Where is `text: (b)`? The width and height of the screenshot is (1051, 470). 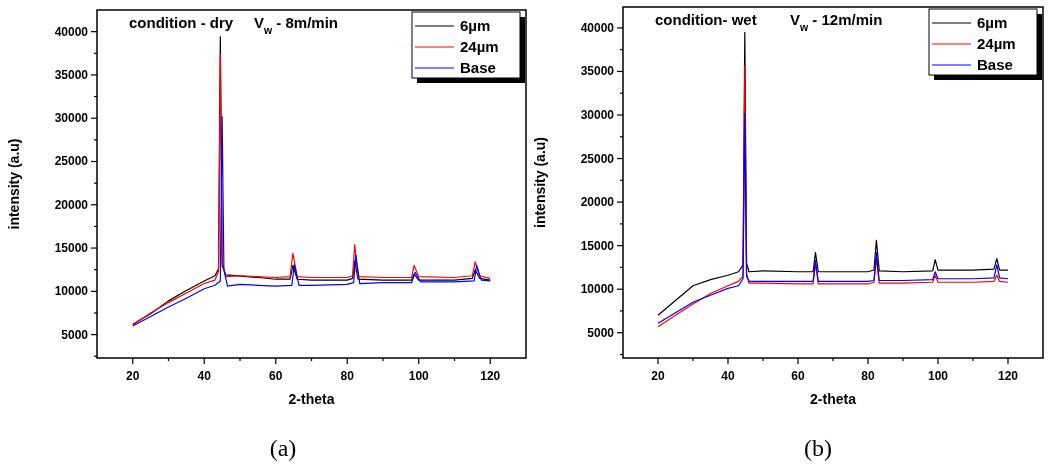
text: (b) is located at coordinates (818, 448).